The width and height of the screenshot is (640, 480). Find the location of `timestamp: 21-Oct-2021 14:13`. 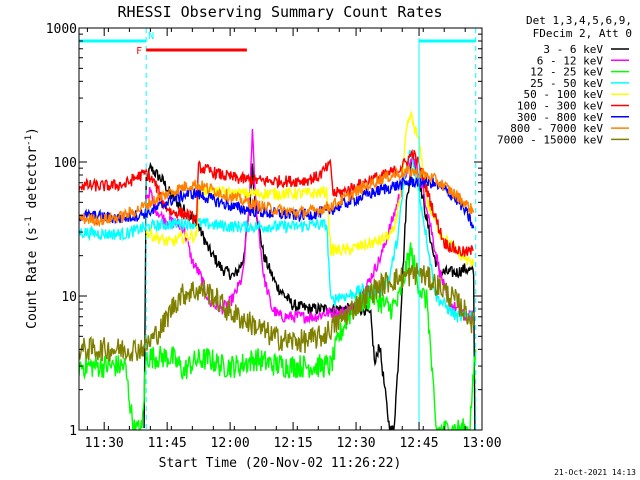

timestamp: 21-Oct-2021 14:13 is located at coordinates (595, 472).